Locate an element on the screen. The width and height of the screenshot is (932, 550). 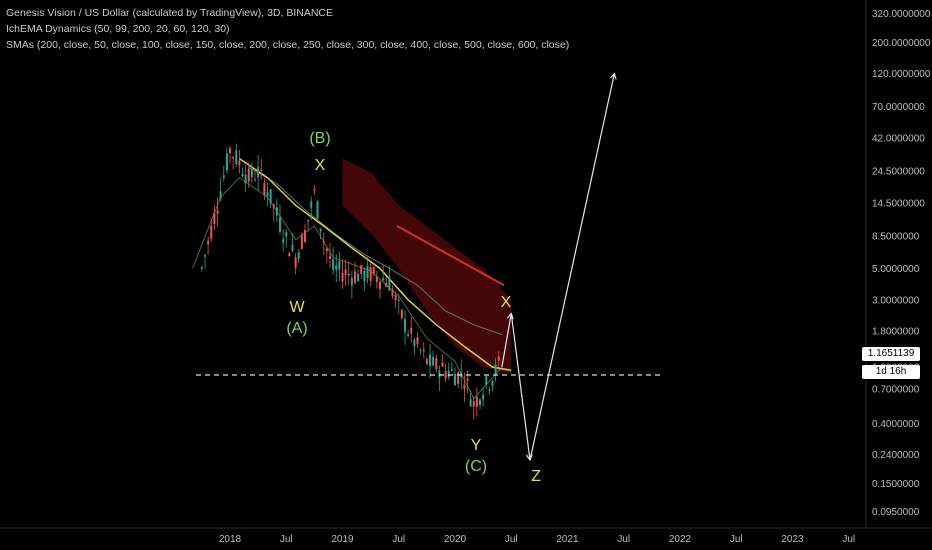
last-price-badge: 1.1651139 is located at coordinates (891, 354).